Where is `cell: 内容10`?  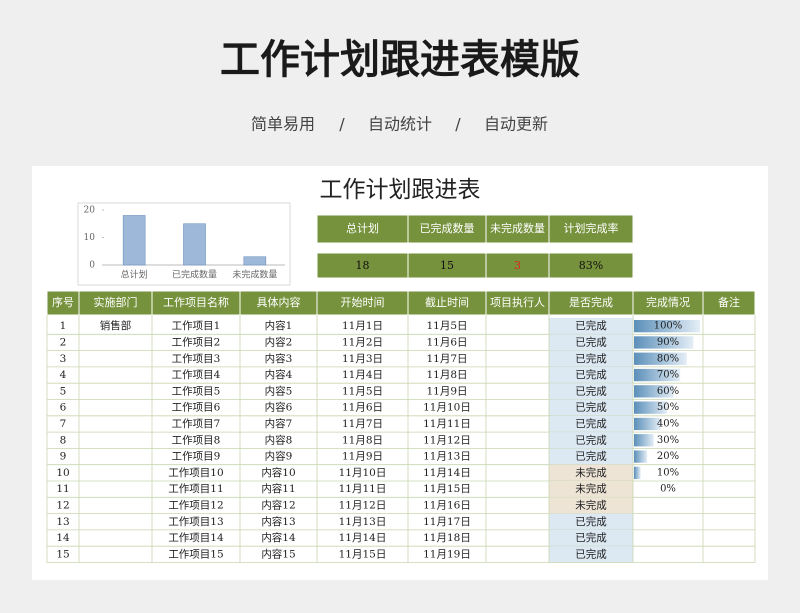
cell: 内容10 is located at coordinates (278, 472).